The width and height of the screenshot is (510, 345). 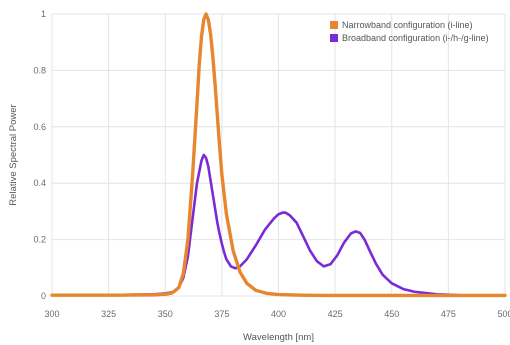 What do you see at coordinates (407, 25) in the screenshot?
I see `legend-label-narrowband: Narrowband configuration (i-line)` at bounding box center [407, 25].